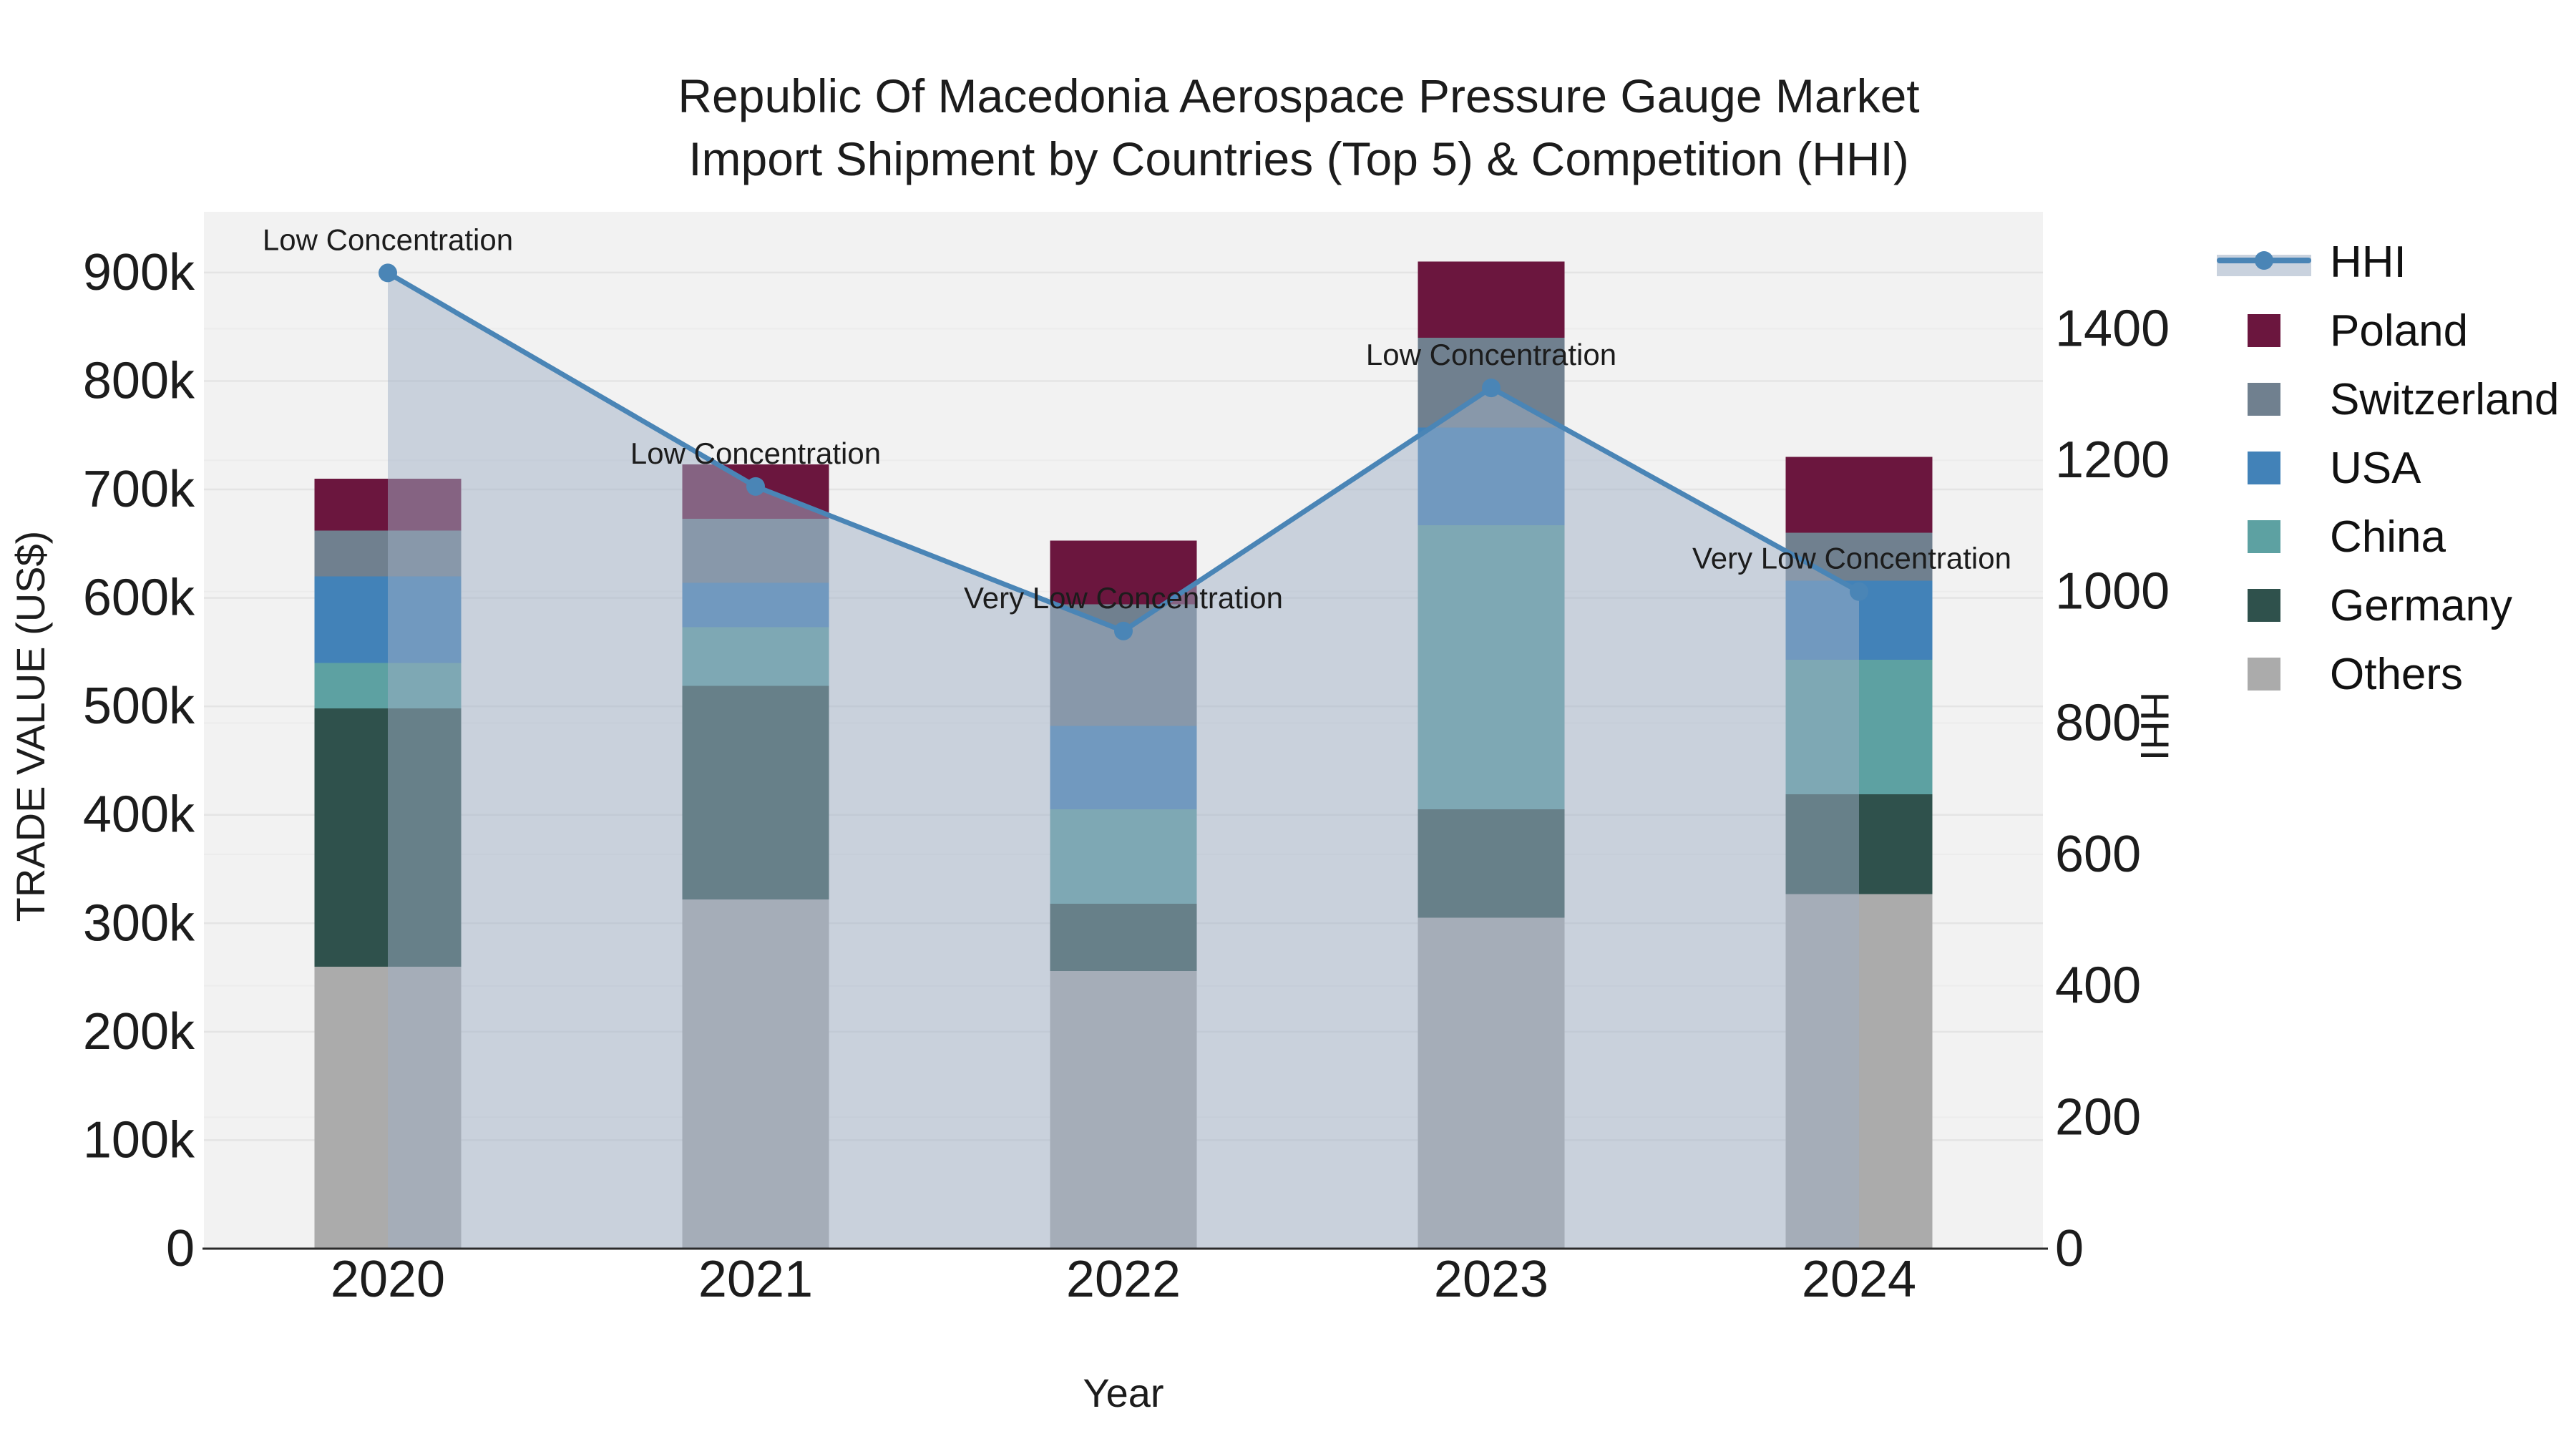  I want to click on hhi-line-icon, so click(2264, 262).